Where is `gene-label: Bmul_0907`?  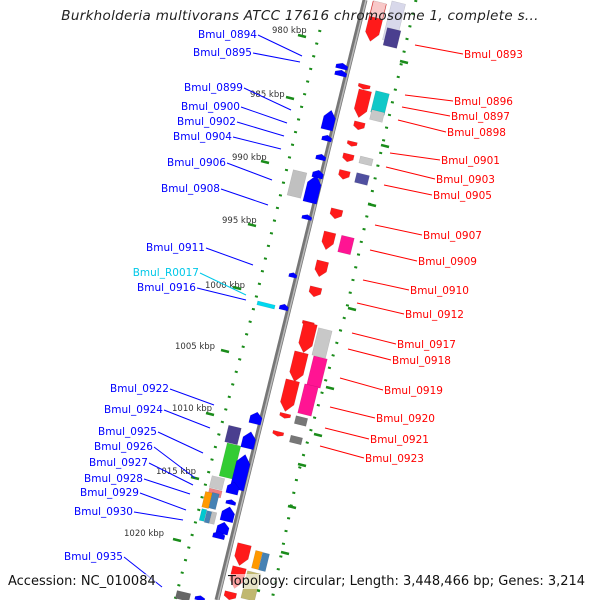 gene-label: Bmul_0907 is located at coordinates (452, 236).